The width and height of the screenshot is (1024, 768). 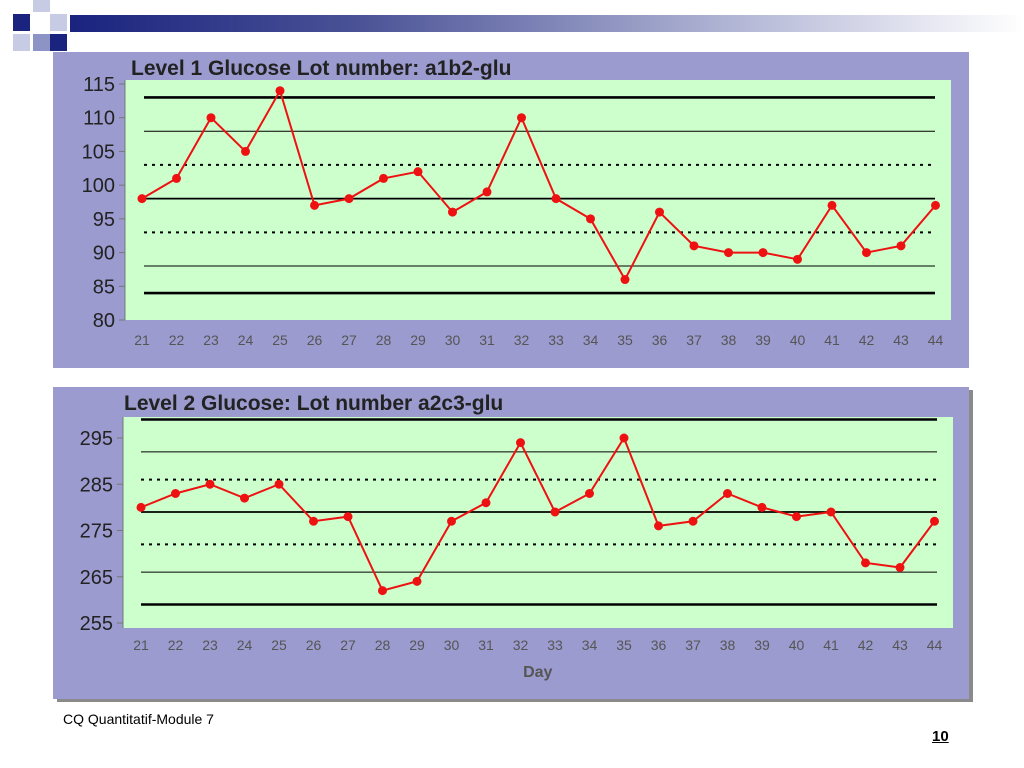 I want to click on x-tick-label: 22, so click(x=176, y=645).